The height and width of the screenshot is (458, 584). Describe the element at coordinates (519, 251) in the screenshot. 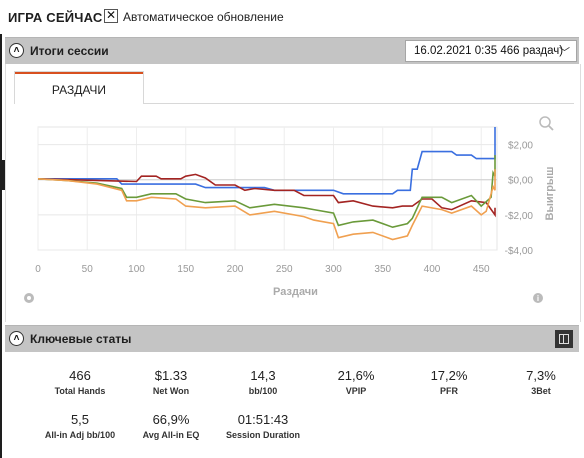

I see `y-tick-label: -$4,00` at that location.